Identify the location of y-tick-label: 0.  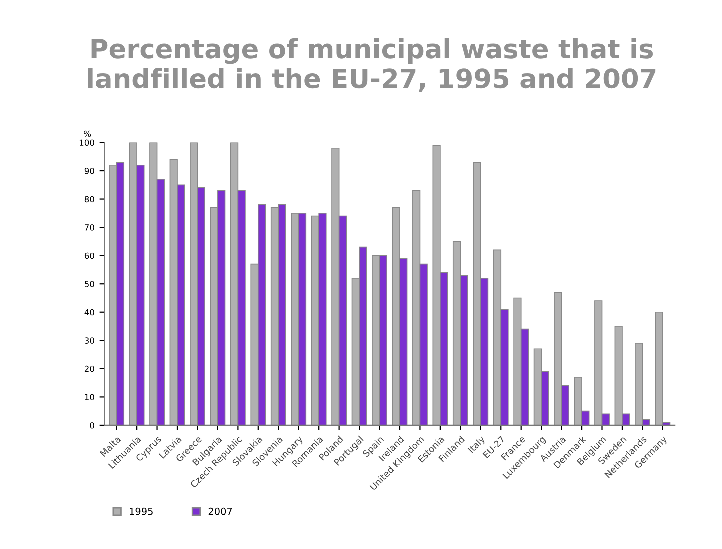
(92, 425).